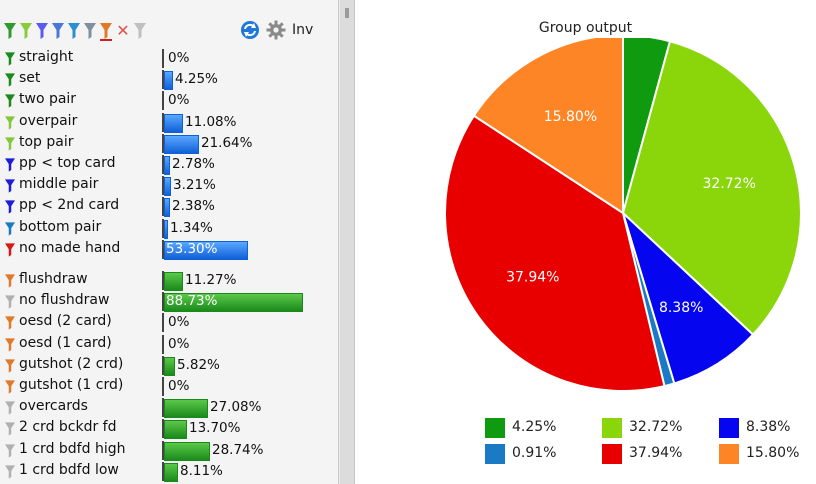 This screenshot has height=484, width=816. What do you see at coordinates (211, 280) in the screenshot?
I see `percentage-value: 11.27%` at bounding box center [211, 280].